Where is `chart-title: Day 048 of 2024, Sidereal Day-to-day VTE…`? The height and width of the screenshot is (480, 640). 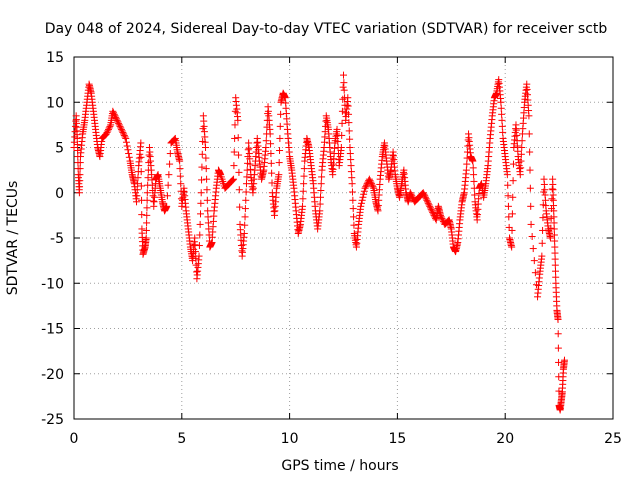
chart-title: Day 048 of 2024, Sidereal Day-to-day VTE… is located at coordinates (326, 29).